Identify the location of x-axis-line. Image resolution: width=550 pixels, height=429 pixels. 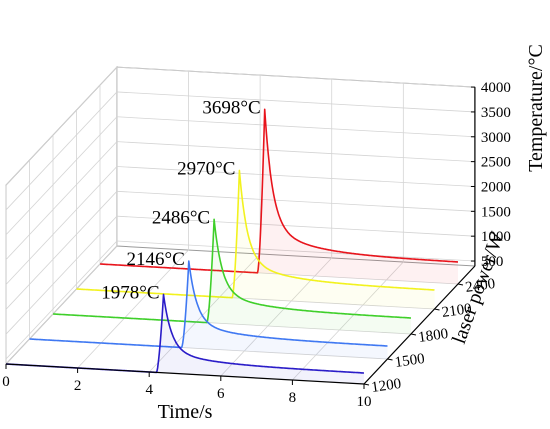
(185, 374).